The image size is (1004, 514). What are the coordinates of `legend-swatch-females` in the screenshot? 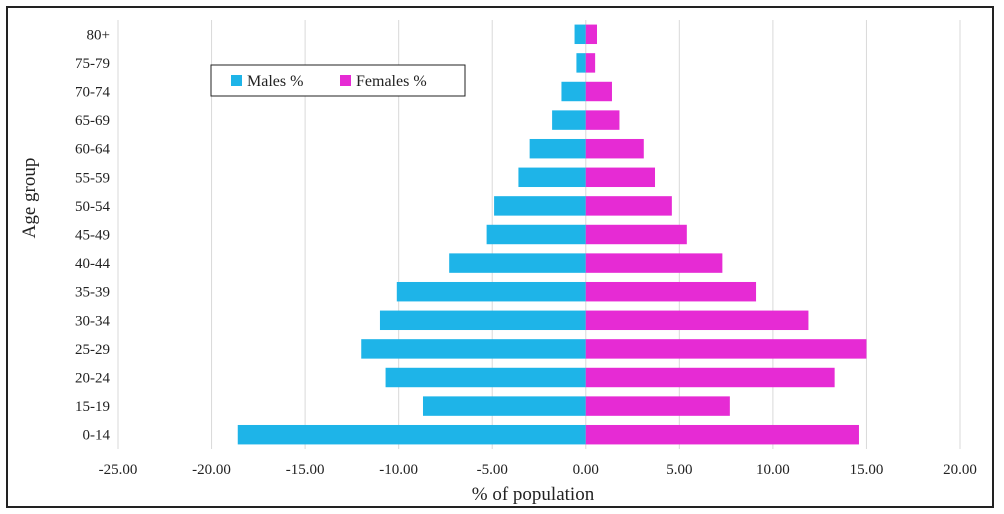 It's located at (345, 80).